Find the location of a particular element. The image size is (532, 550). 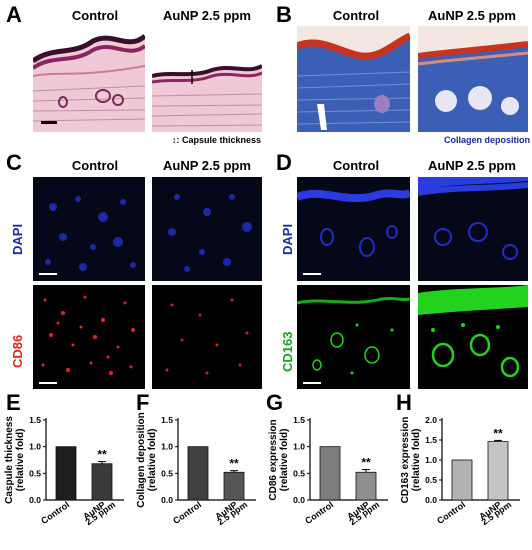

panel-c-title-control: Control is located at coordinates (95, 165).